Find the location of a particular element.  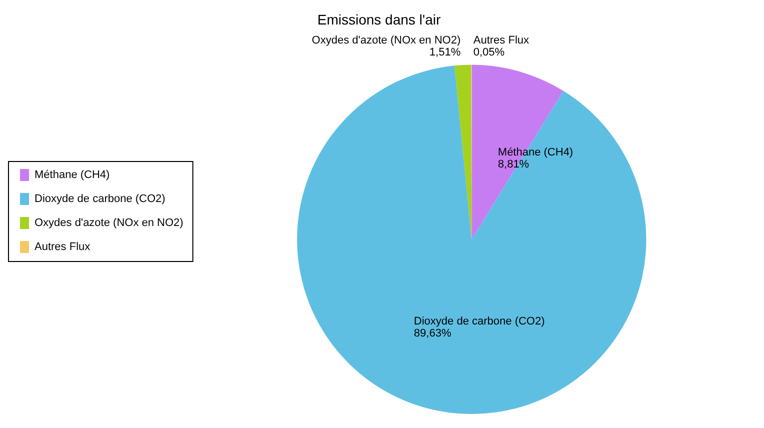

legend-label: Méthane (CH4) is located at coordinates (72, 175).